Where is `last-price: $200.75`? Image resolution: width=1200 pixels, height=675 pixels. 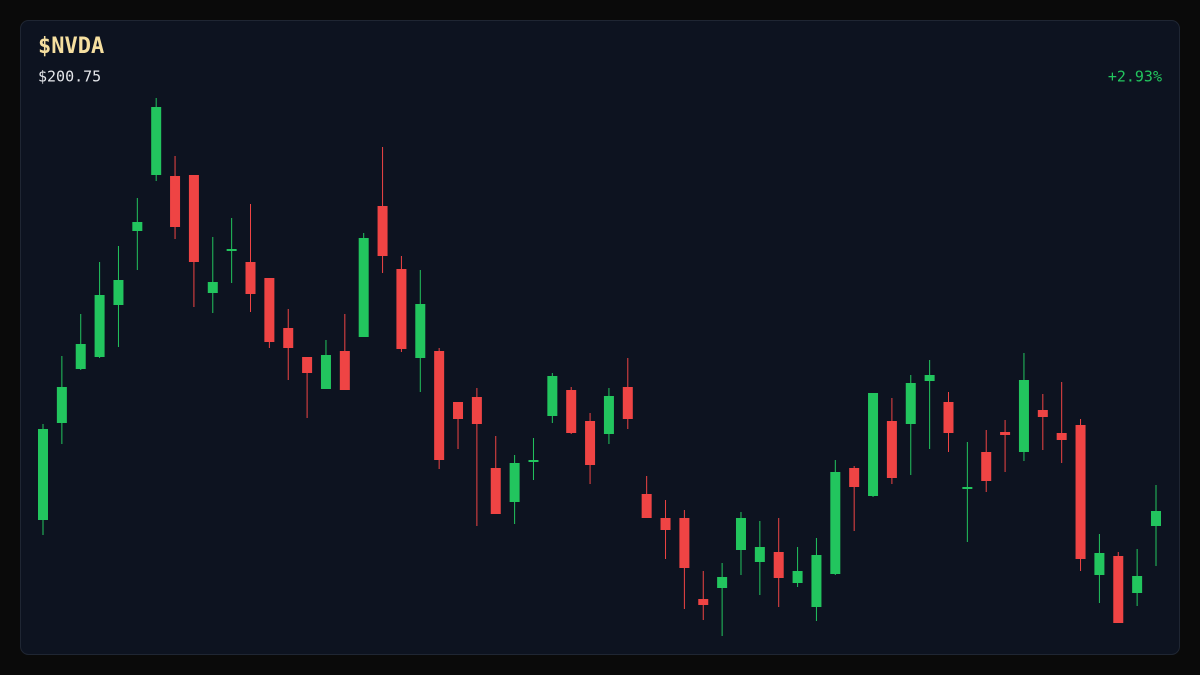
last-price: $200.75 is located at coordinates (69, 77).